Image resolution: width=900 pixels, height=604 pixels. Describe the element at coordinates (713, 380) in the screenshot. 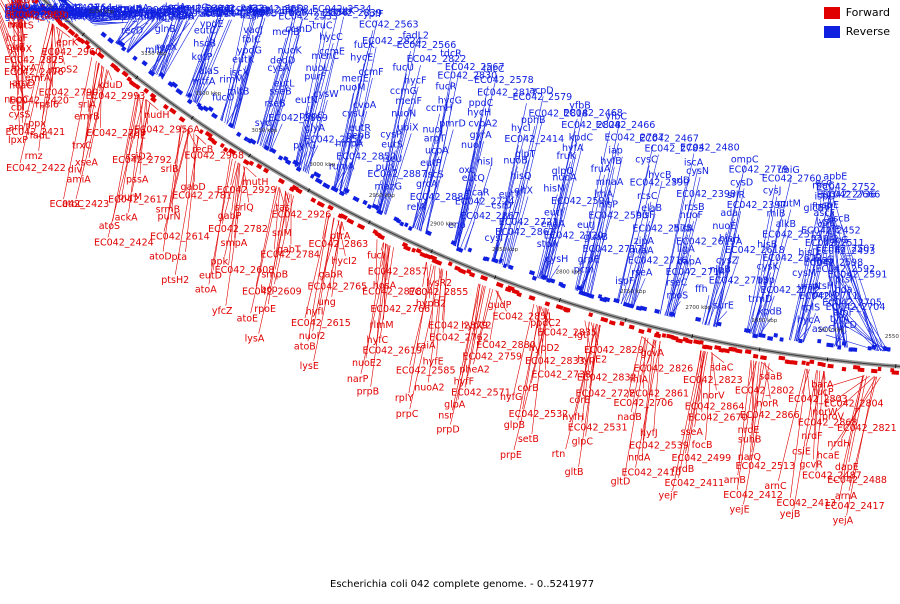

I see `forward-gene-label: EC042_2823` at that location.